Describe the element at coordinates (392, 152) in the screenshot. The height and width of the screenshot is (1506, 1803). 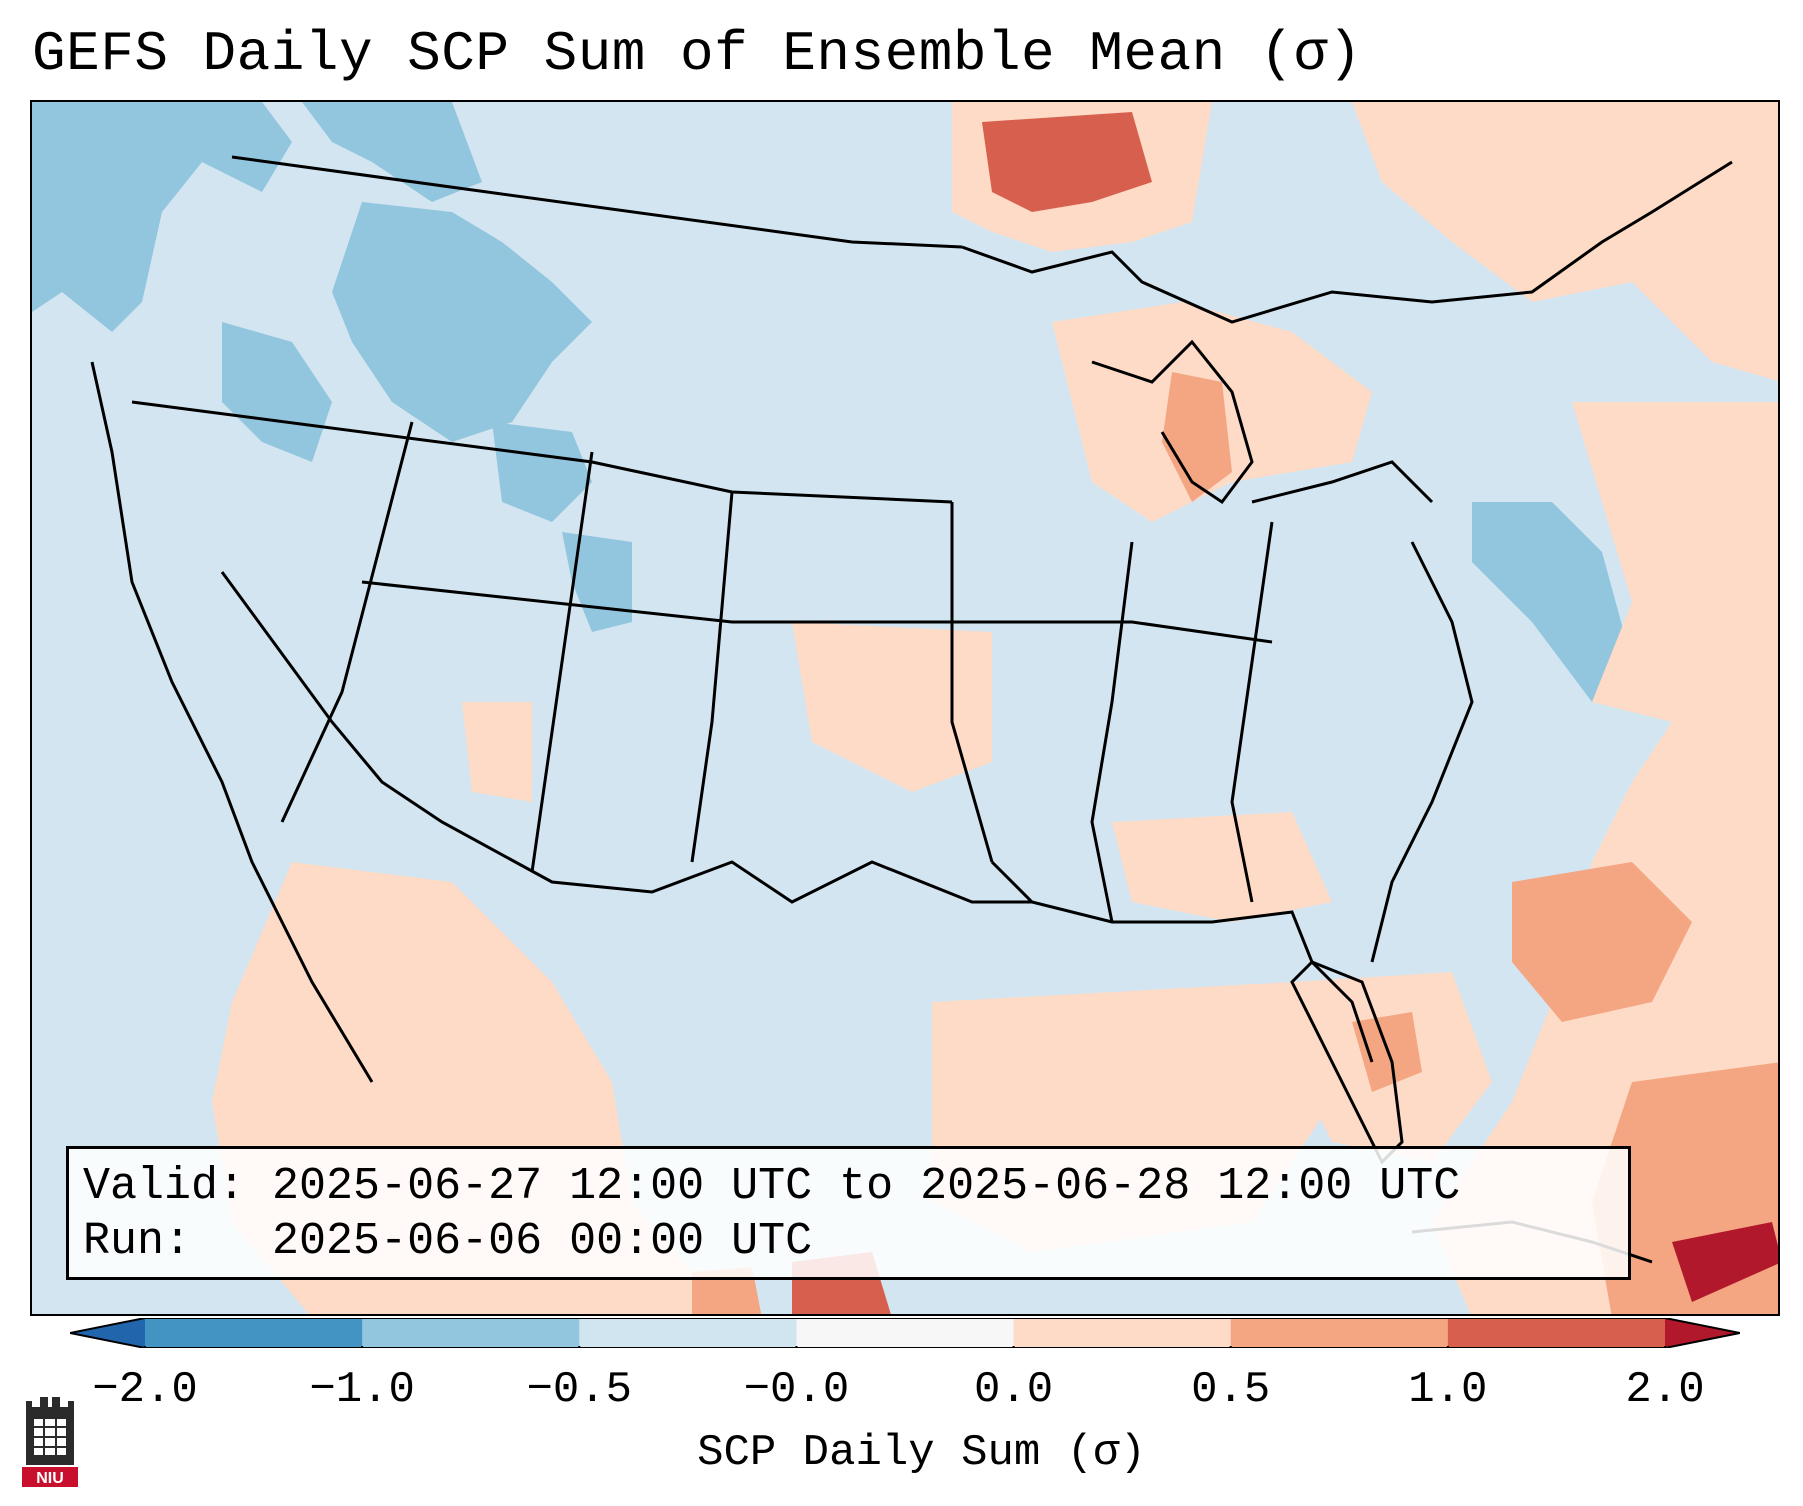
I see `washington-area` at that location.